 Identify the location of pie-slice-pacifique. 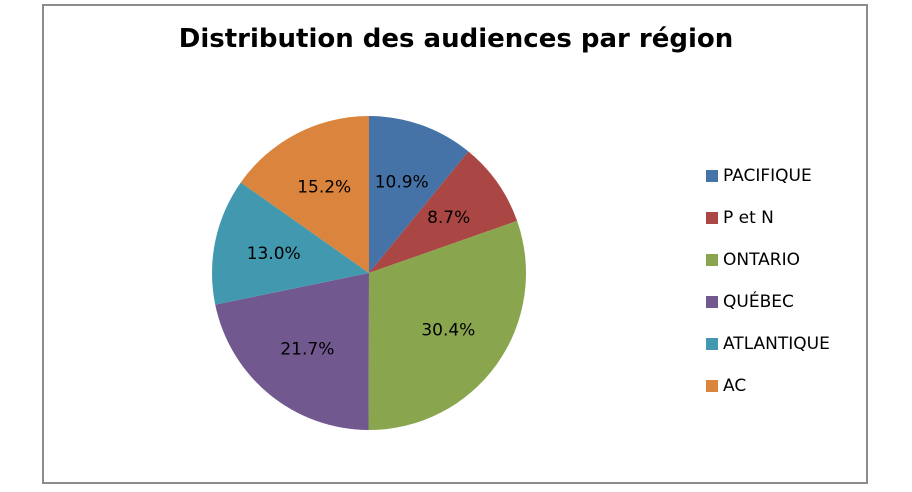
(419, 194).